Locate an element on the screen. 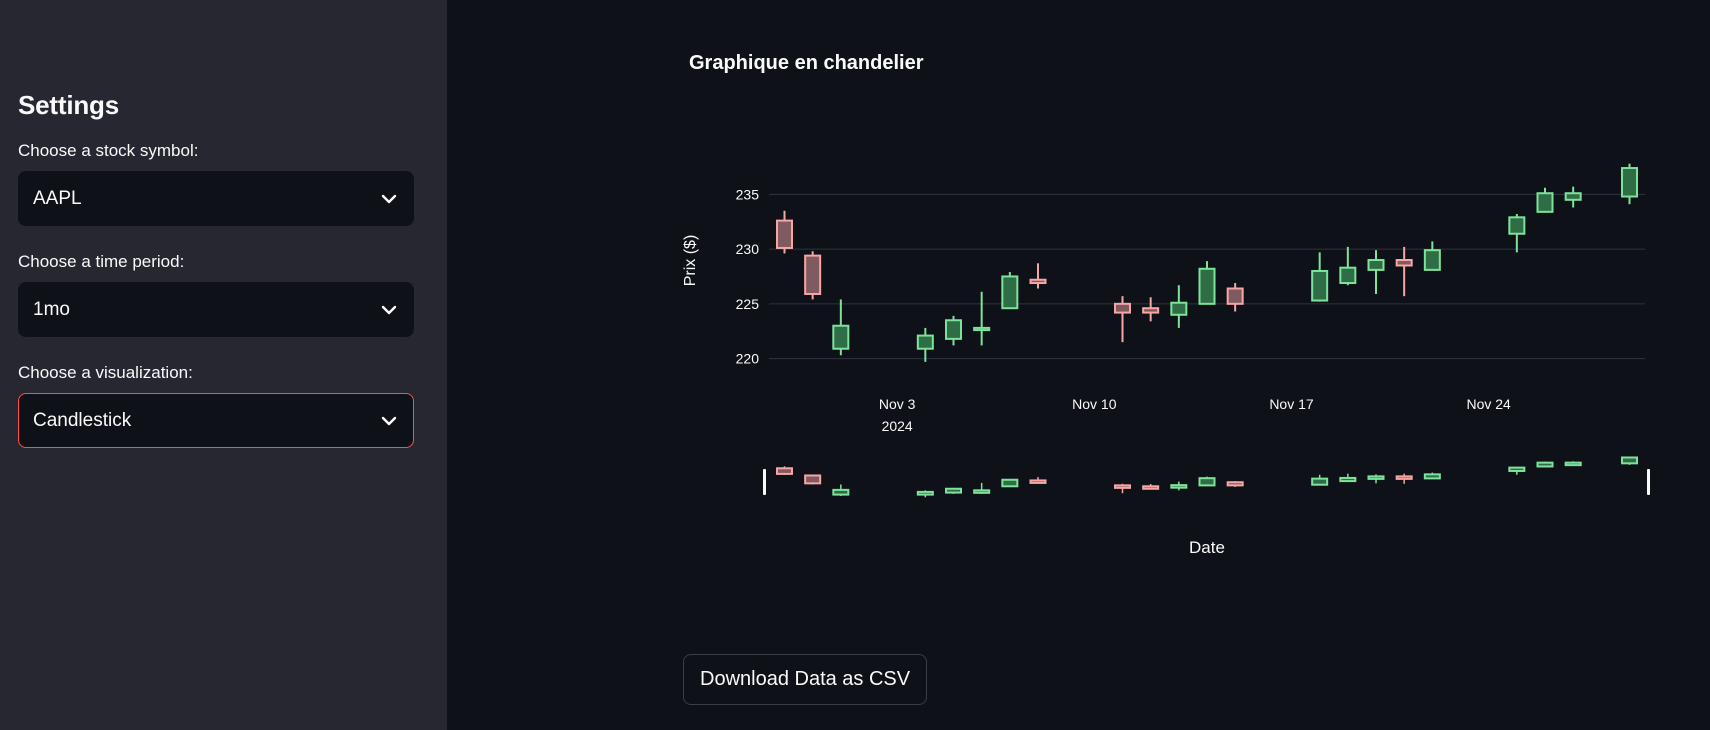 This screenshot has width=1710, height=730. time-period-label: Choose a time period: is located at coordinates (101, 261).